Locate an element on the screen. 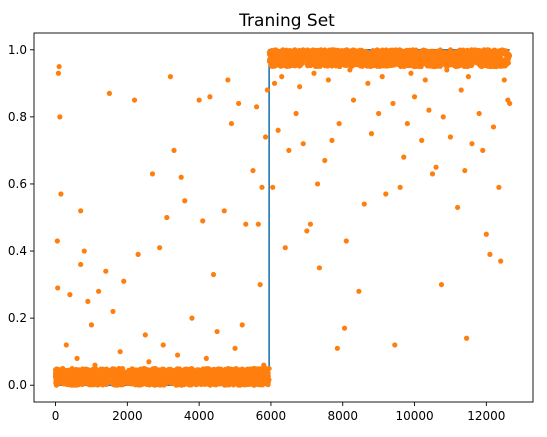  x-tick-label: 0 is located at coordinates (56, 416).